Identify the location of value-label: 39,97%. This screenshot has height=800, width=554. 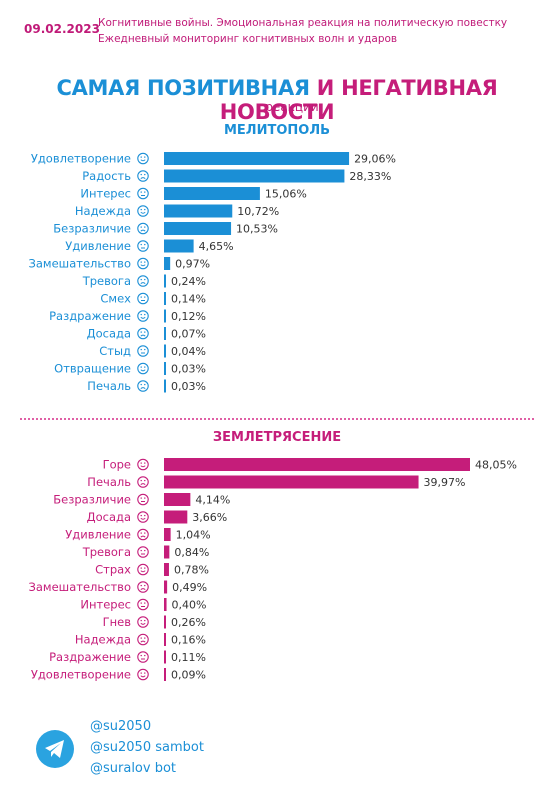
(445, 482).